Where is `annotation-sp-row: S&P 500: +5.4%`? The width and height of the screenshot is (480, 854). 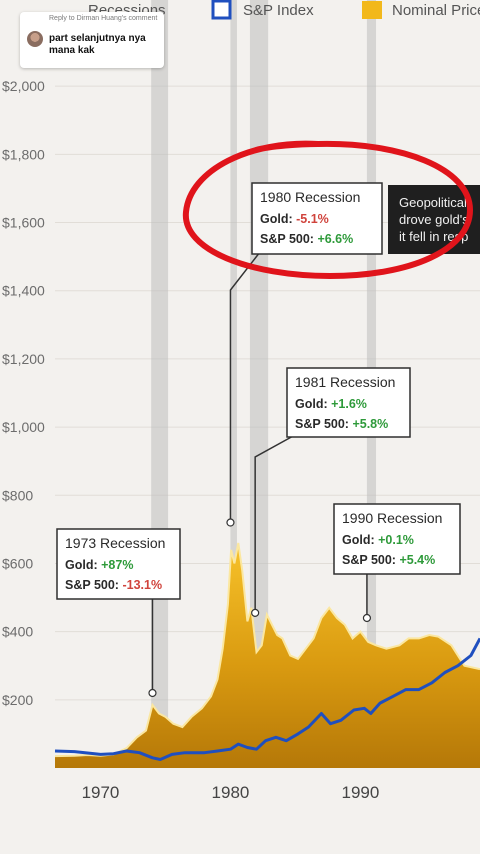
annotation-sp-row: S&P 500: +5.4% is located at coordinates (388, 560).